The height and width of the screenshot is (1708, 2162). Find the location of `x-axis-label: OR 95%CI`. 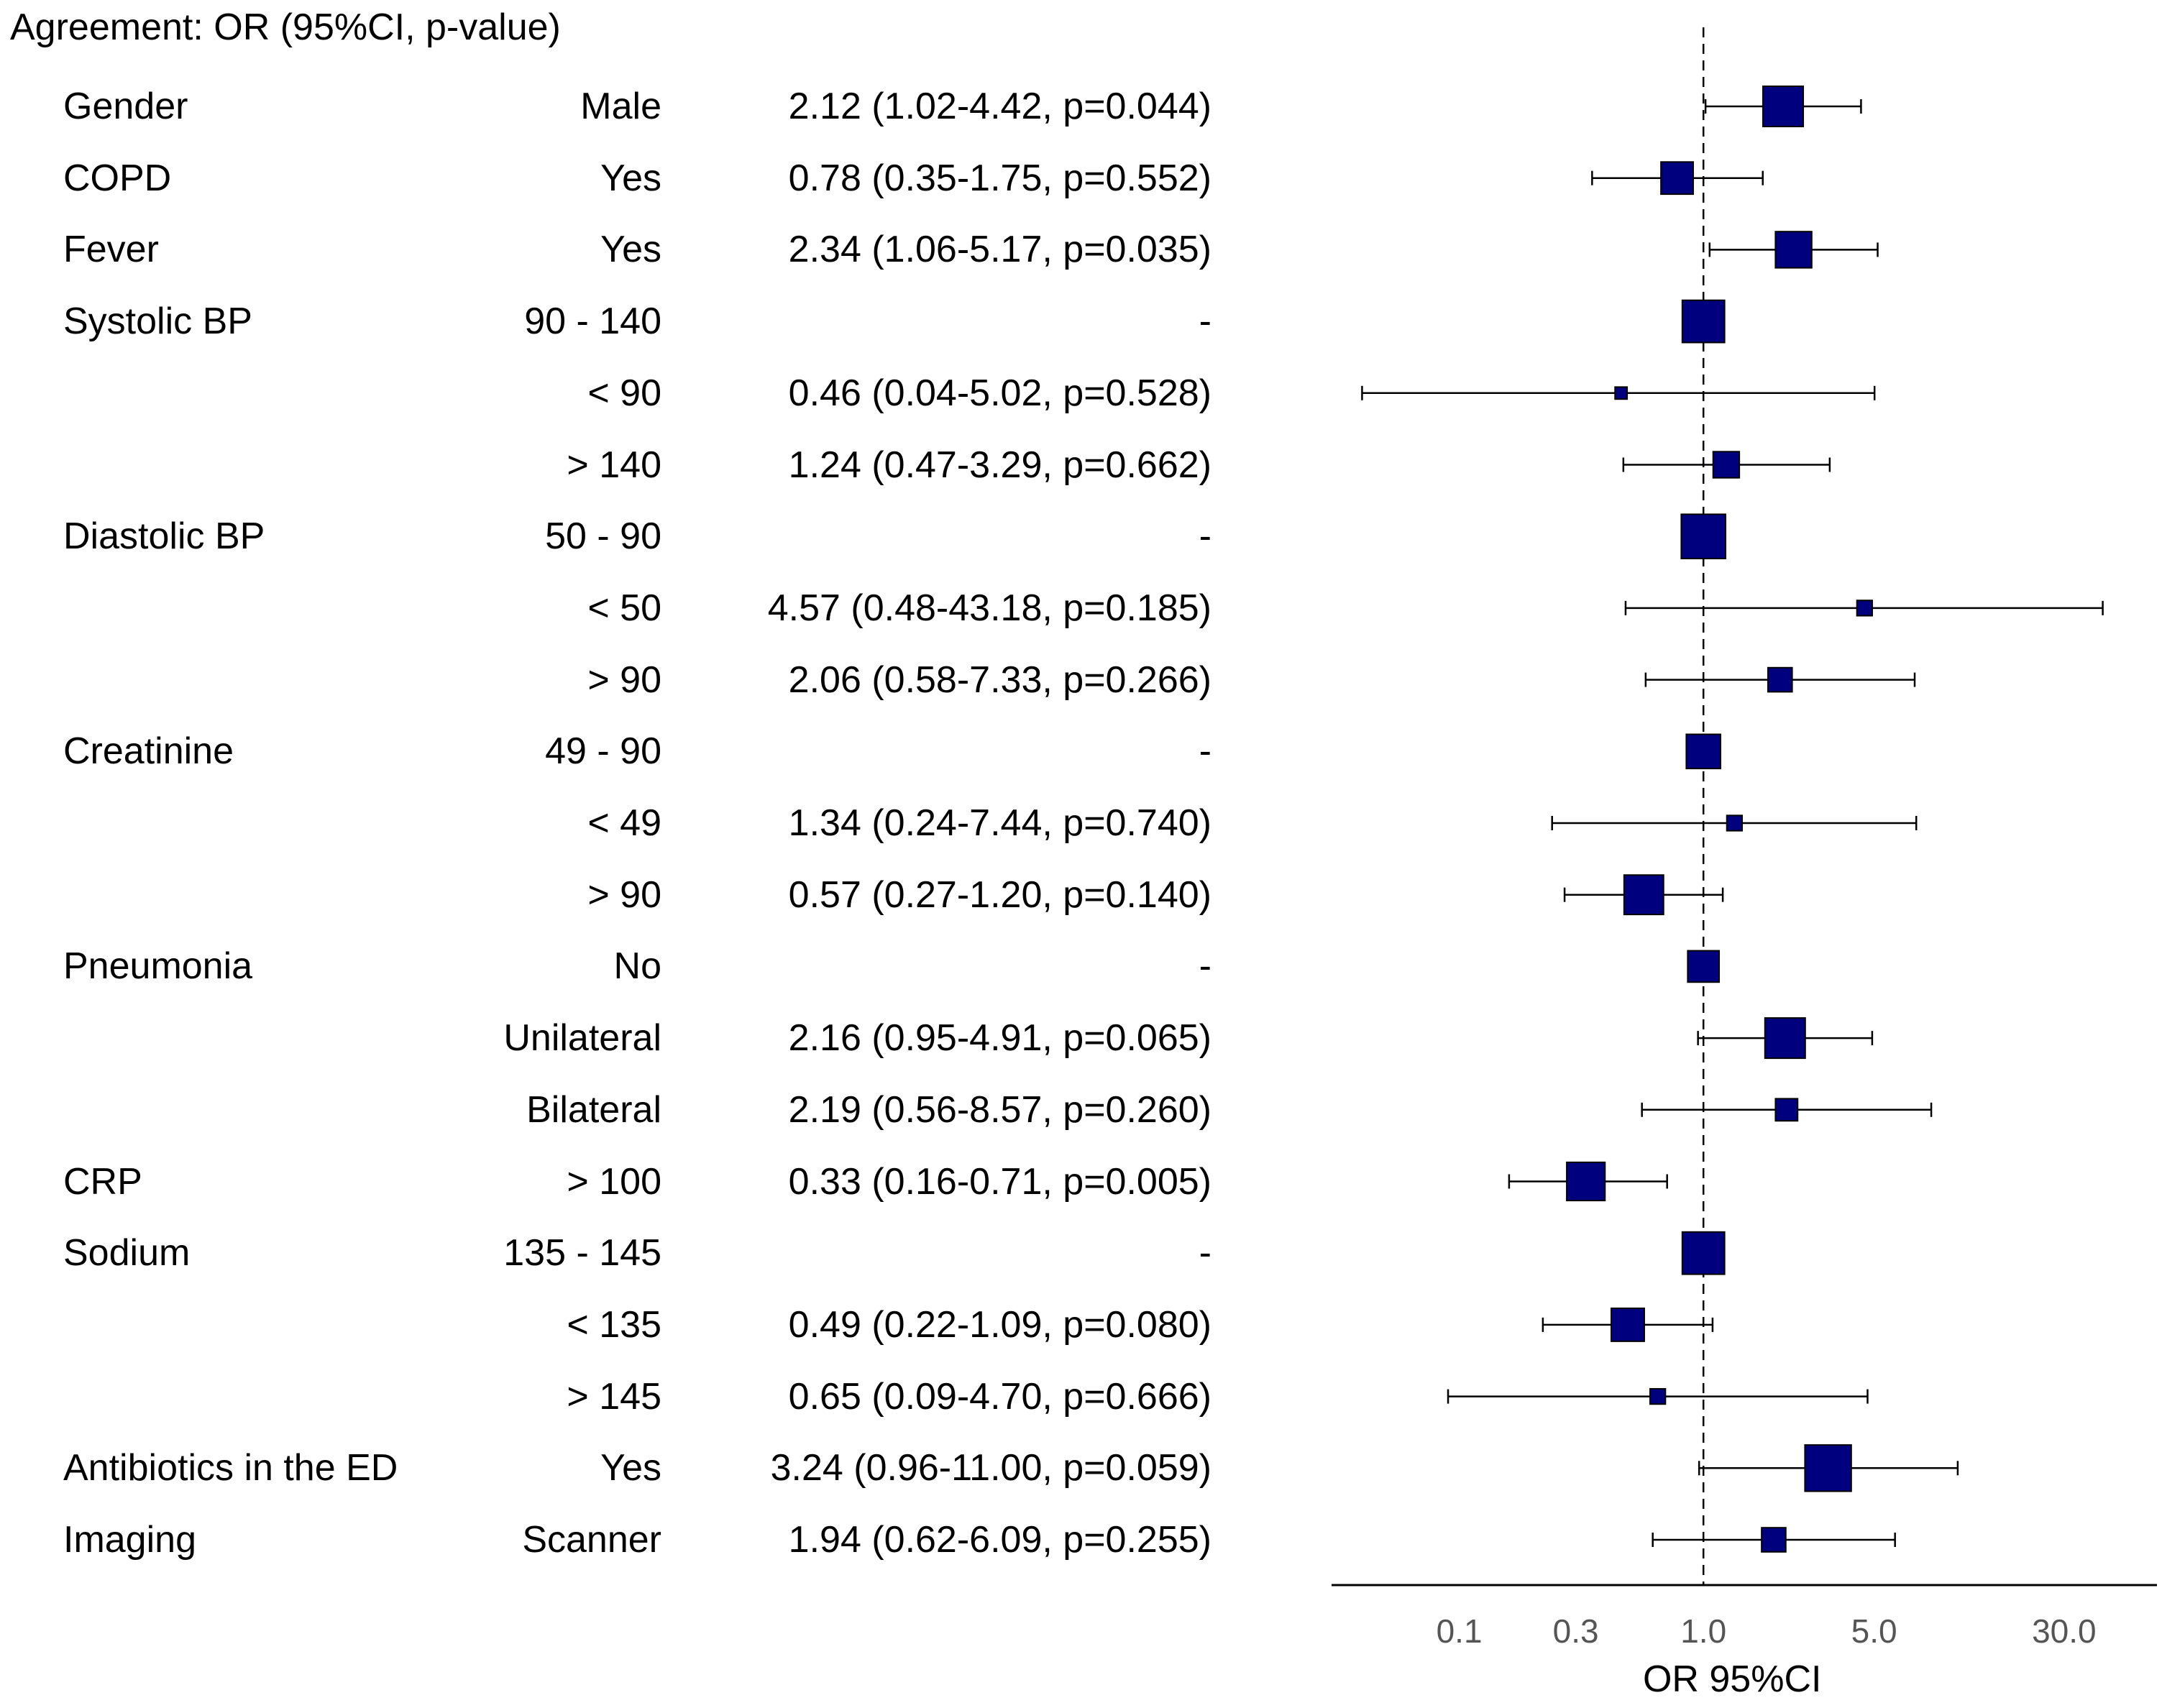

x-axis-label: OR 95%CI is located at coordinates (1733, 1679).